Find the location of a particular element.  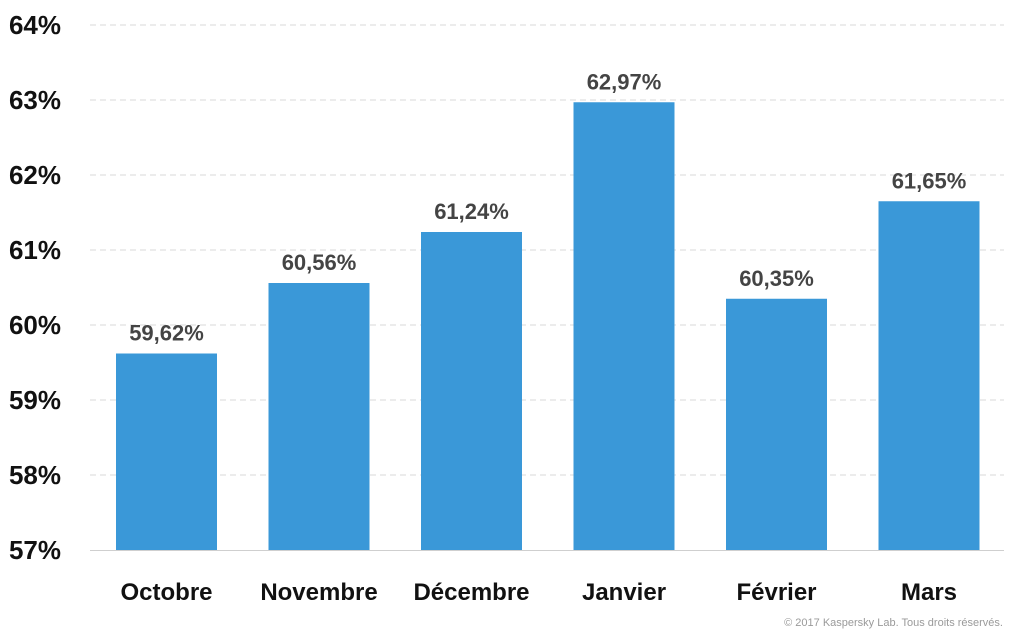

y-tick-label: 57% is located at coordinates (35, 550).